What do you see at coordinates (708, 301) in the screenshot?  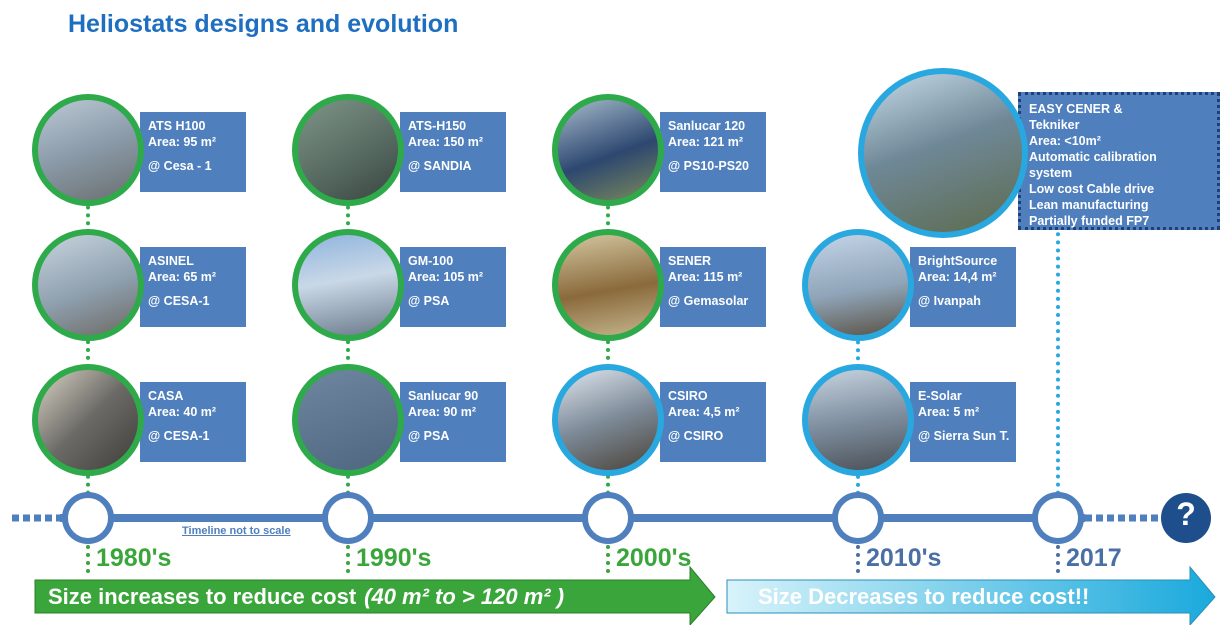 I see `card-line: @ Gemasolar` at bounding box center [708, 301].